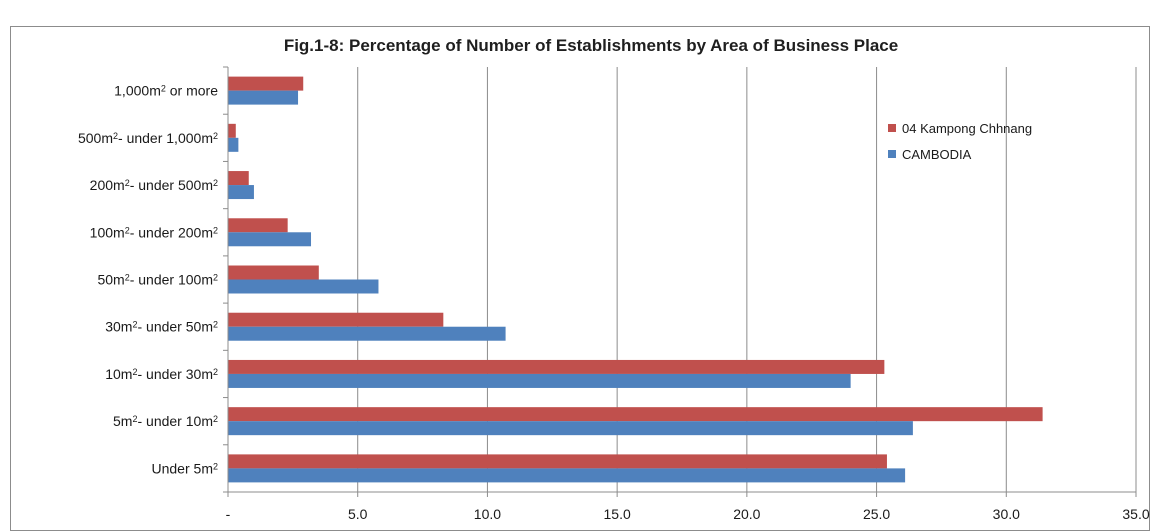  Describe the element at coordinates (161, 374) in the screenshot. I see `category-label: 10m2- under 30m2` at that location.